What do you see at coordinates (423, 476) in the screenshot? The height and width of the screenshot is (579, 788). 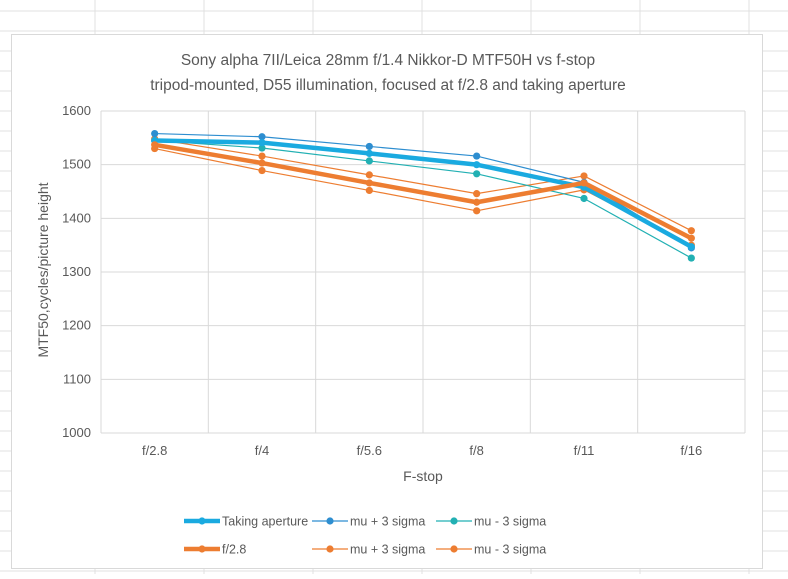 I see `x-axis-title: F-stop` at bounding box center [423, 476].